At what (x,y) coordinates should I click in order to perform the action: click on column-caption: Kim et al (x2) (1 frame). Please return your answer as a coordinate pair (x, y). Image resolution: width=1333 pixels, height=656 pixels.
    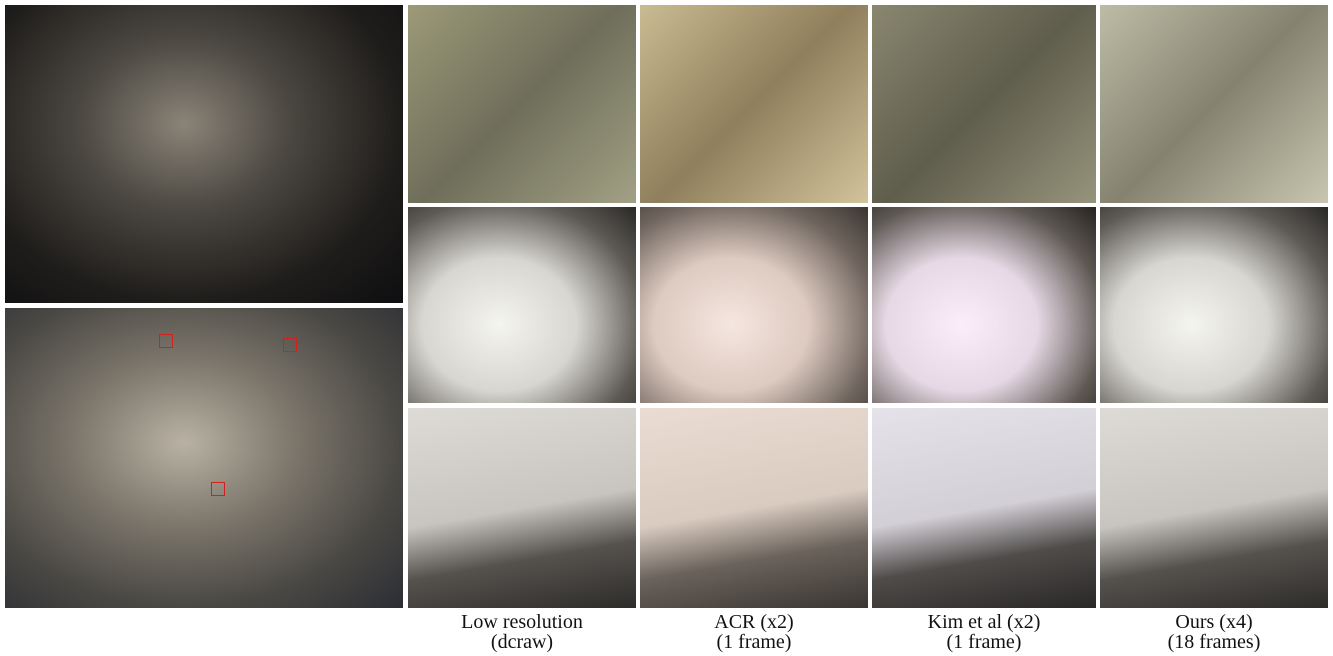
    Looking at the image, I should click on (984, 632).